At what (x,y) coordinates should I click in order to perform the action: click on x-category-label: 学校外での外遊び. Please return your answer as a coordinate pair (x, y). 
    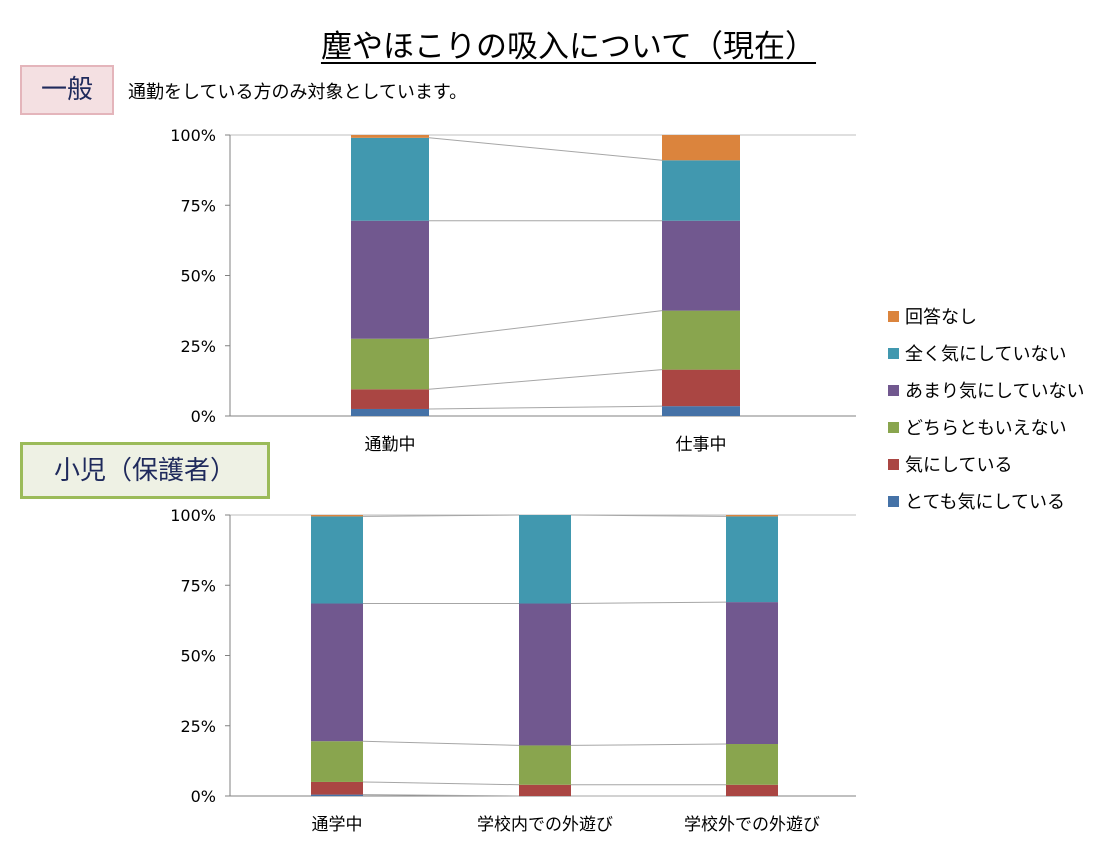
    Looking at the image, I should click on (752, 825).